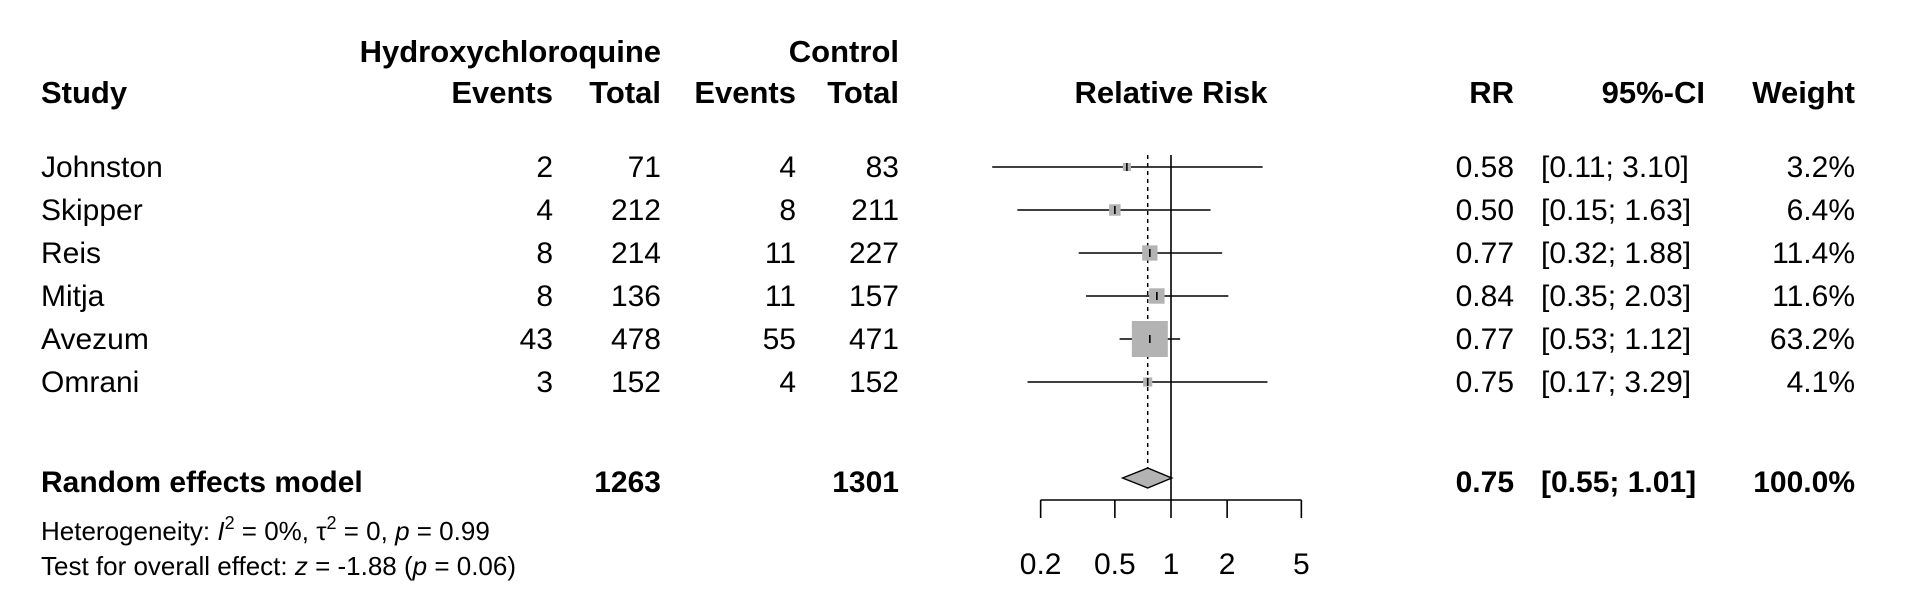 The image size is (1914, 610). What do you see at coordinates (1821, 382) in the screenshot?
I see `study-weight: 4.1%` at bounding box center [1821, 382].